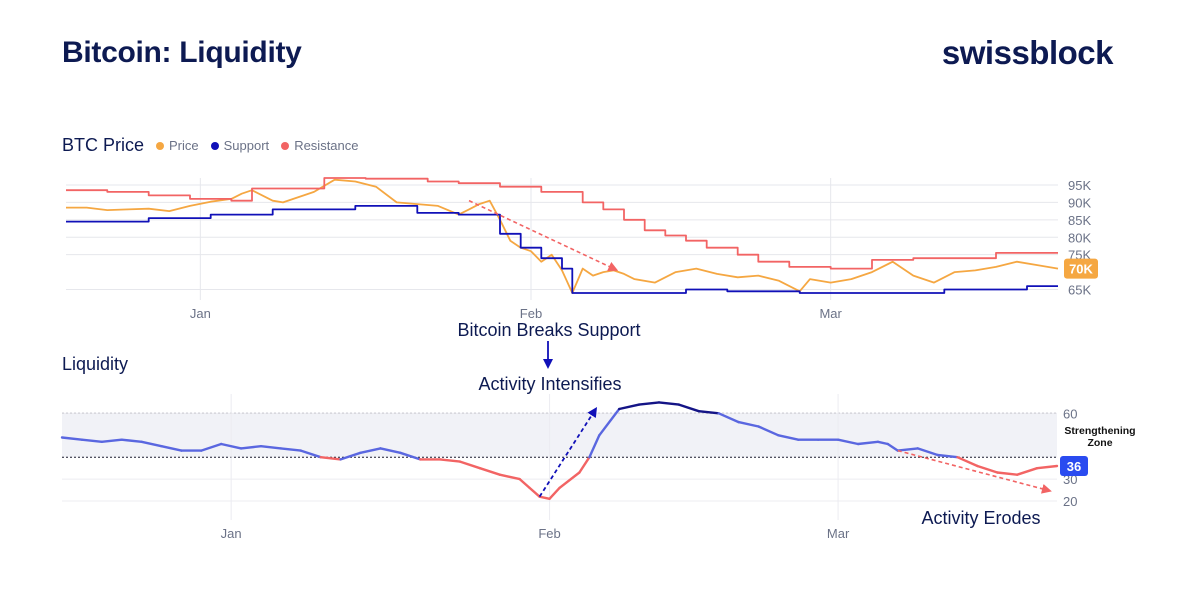 This screenshot has height=611, width=1199. Describe the element at coordinates (1070, 413) in the screenshot. I see `liq-y-tick: 60` at that location.